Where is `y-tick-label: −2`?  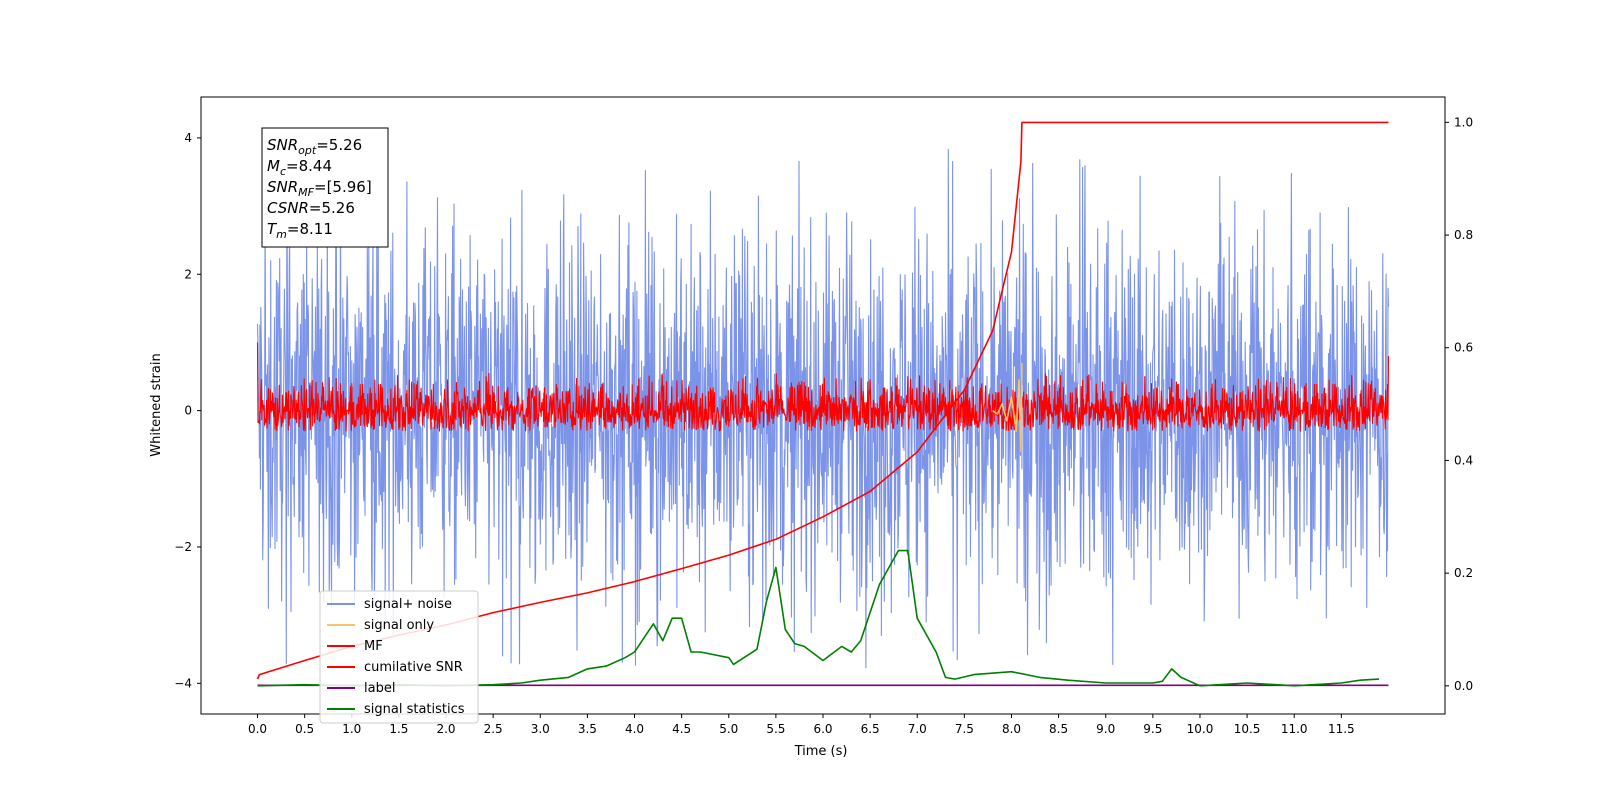 y-tick-label: −2 is located at coordinates (183, 547).